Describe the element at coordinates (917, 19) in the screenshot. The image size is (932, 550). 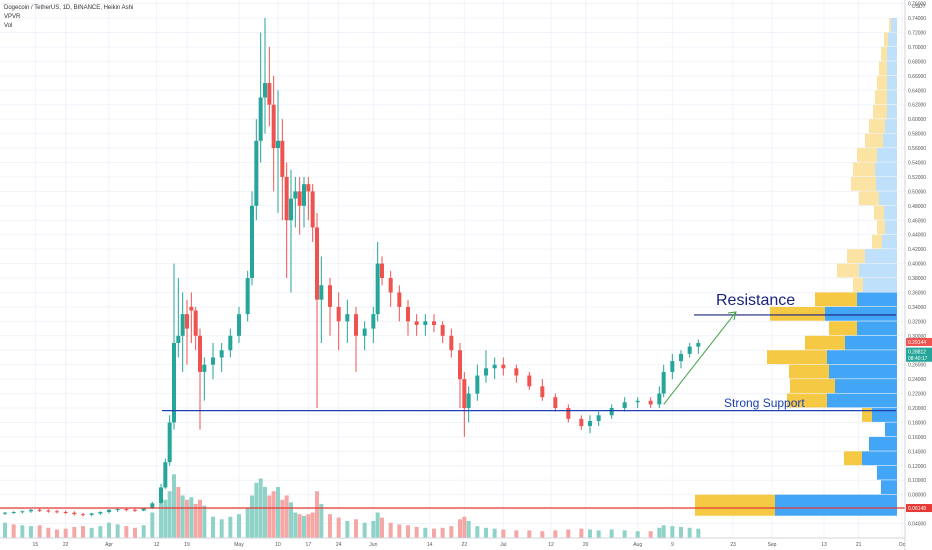
I see `price-tick-label: 0.74000` at that location.